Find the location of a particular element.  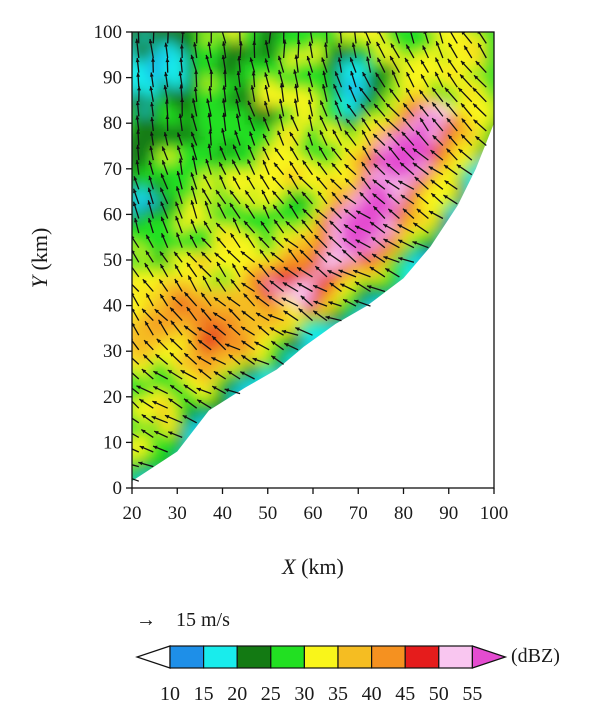

colorbar-extend-low is located at coordinates (153, 657).